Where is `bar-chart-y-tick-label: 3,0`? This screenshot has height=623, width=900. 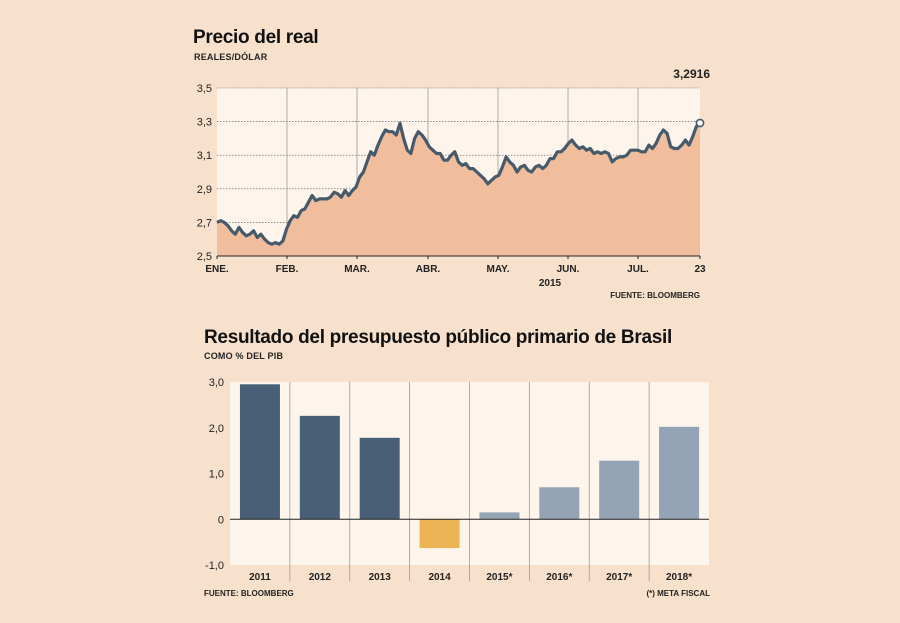 bar-chart-y-tick-label: 3,0 is located at coordinates (216, 383).